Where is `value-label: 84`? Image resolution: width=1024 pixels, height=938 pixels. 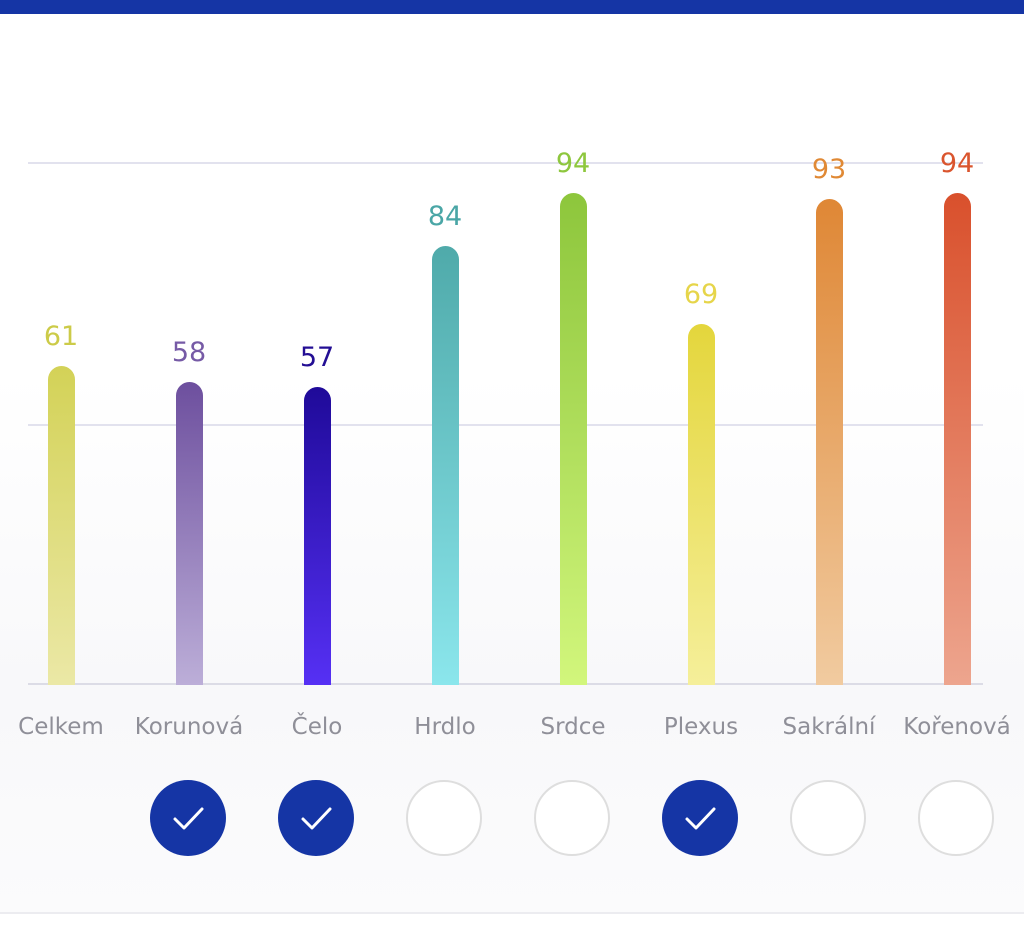 value-label: 84 is located at coordinates (445, 216).